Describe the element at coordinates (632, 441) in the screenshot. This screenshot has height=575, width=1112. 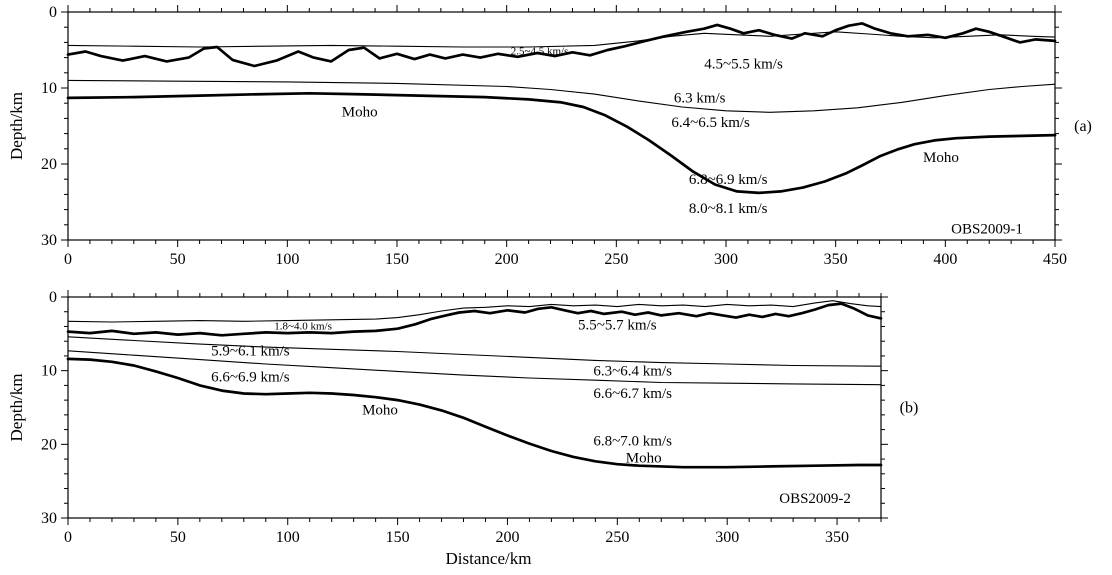
I see `annotation-6-8-7-0-km-s: 6.8~7.0 km/s` at that location.